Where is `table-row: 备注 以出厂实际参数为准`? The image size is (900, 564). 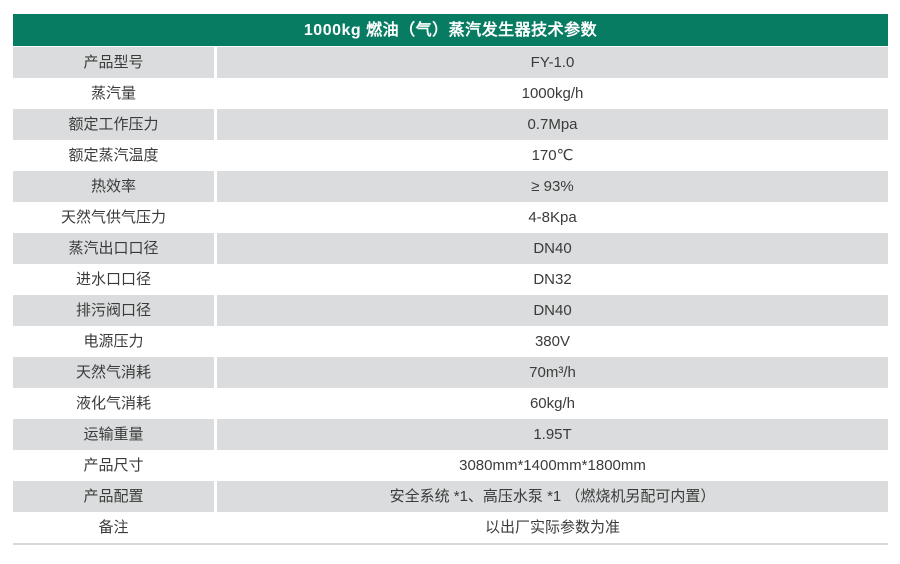
table-row: 备注 以出厂实际参数为准 is located at coordinates (450, 527).